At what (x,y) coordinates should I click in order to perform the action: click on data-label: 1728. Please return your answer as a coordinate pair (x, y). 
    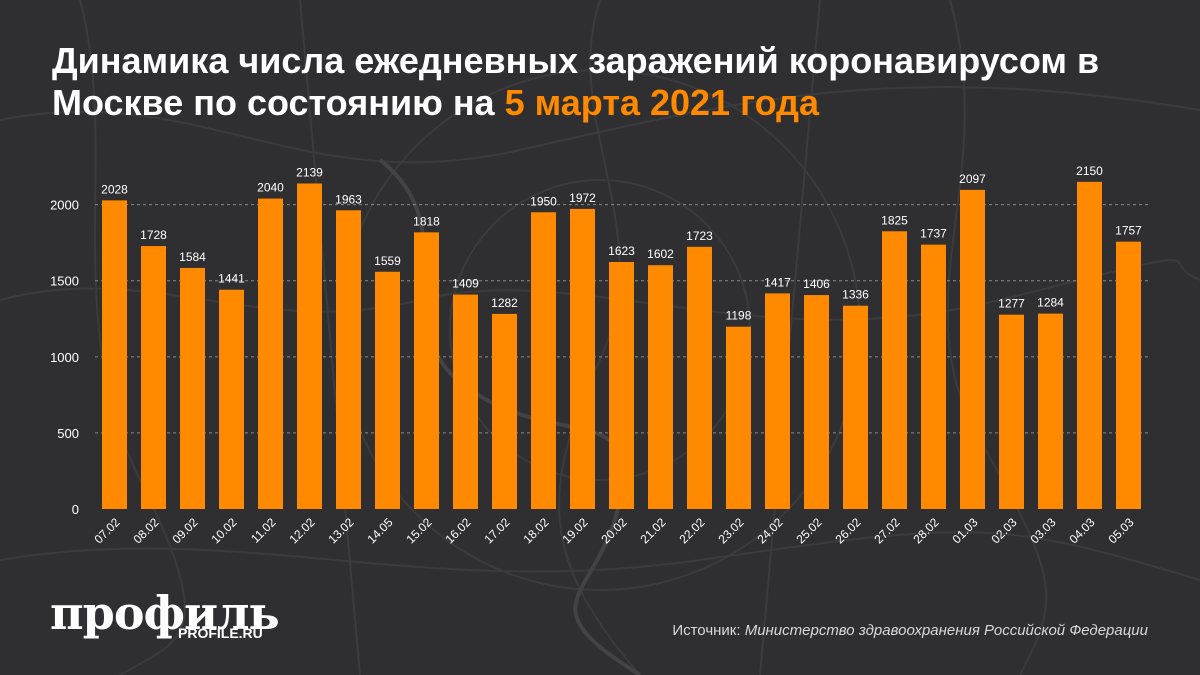
    Looking at the image, I should click on (153, 235).